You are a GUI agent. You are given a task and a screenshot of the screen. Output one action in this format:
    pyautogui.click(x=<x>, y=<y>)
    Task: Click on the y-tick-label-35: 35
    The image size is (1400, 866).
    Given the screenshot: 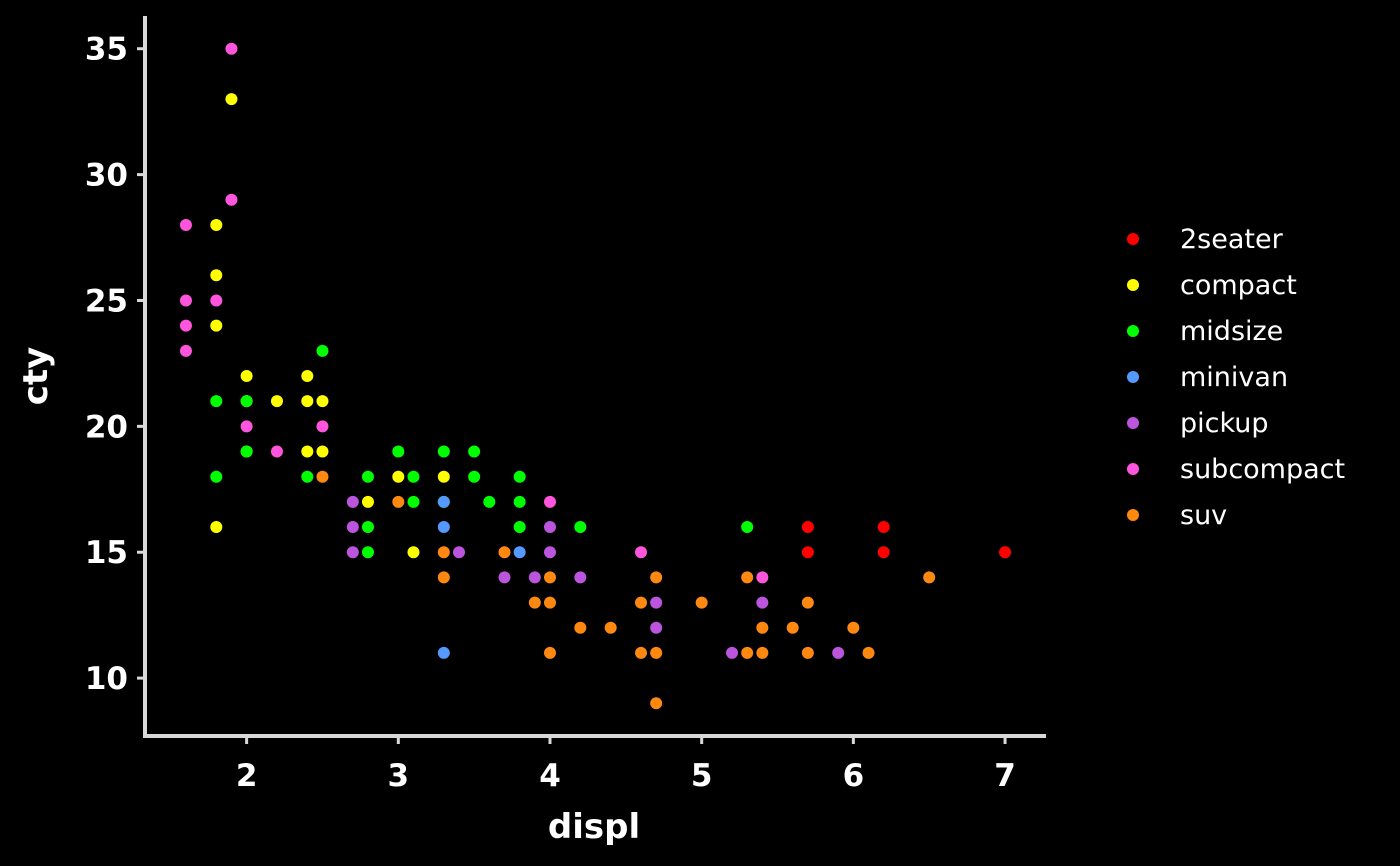 What is the action you would take?
    pyautogui.click(x=106, y=50)
    